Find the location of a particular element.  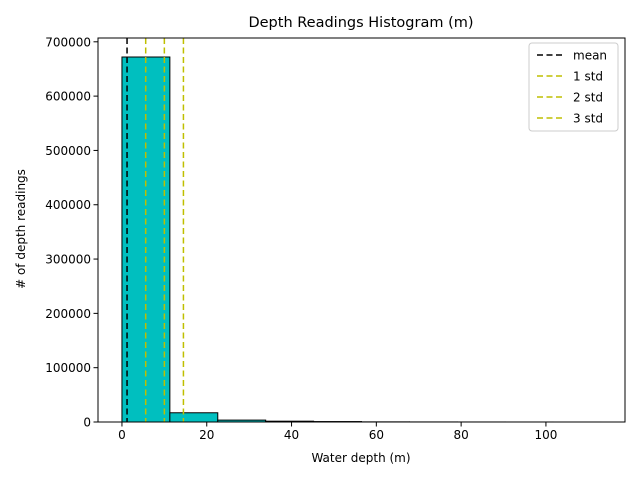

x-tick-label: 100 is located at coordinates (545, 435).